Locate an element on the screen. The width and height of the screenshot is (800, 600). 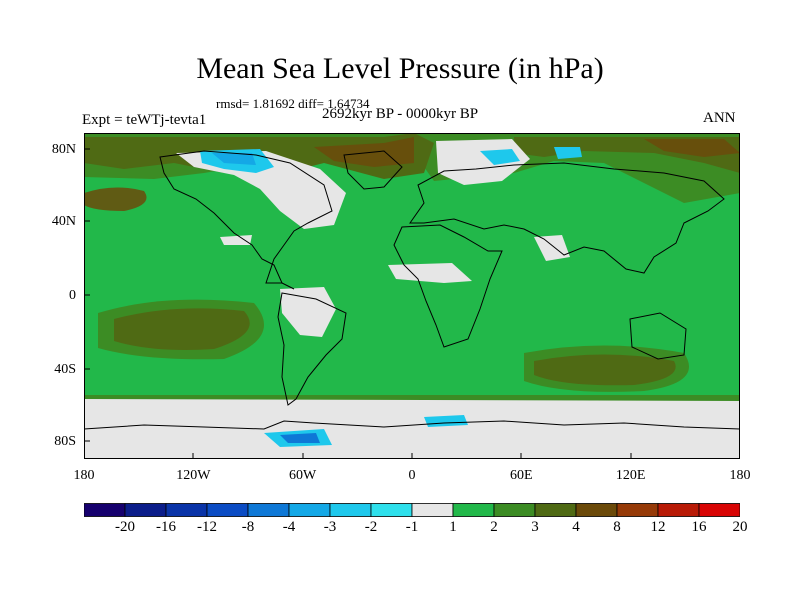
legend-label: -8 is located at coordinates (248, 527).